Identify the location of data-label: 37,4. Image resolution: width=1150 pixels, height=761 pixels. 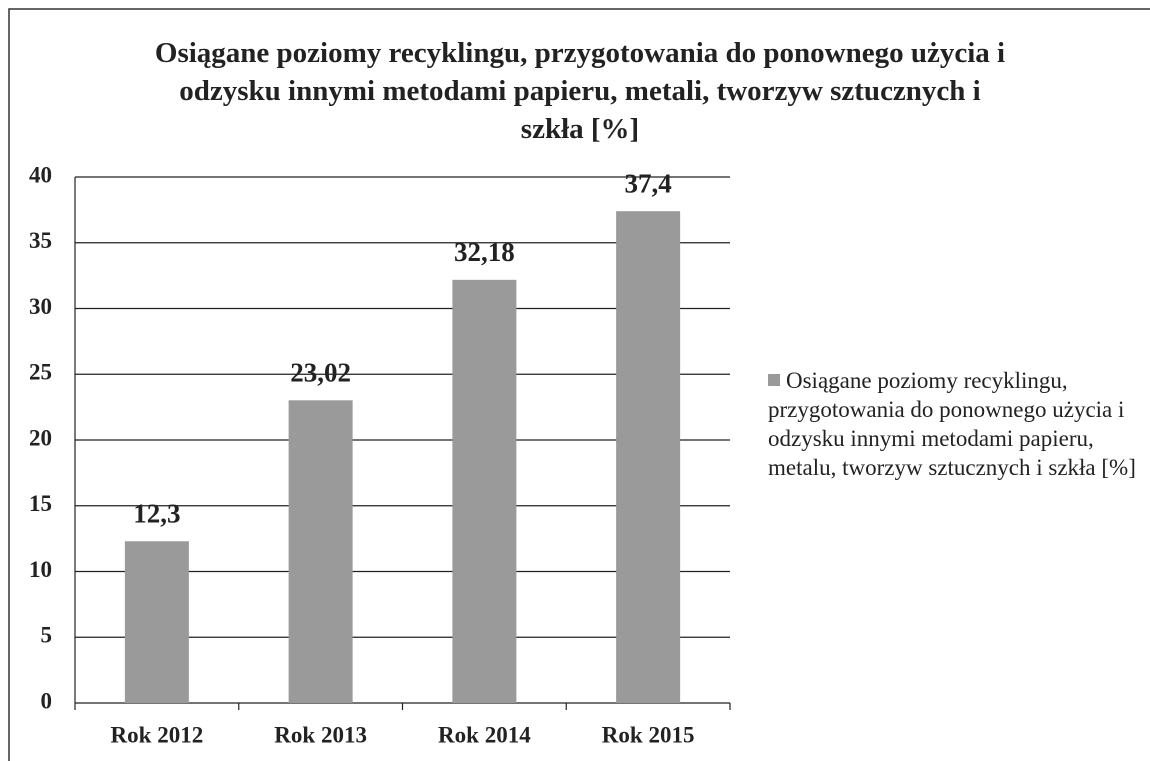
(648, 183).